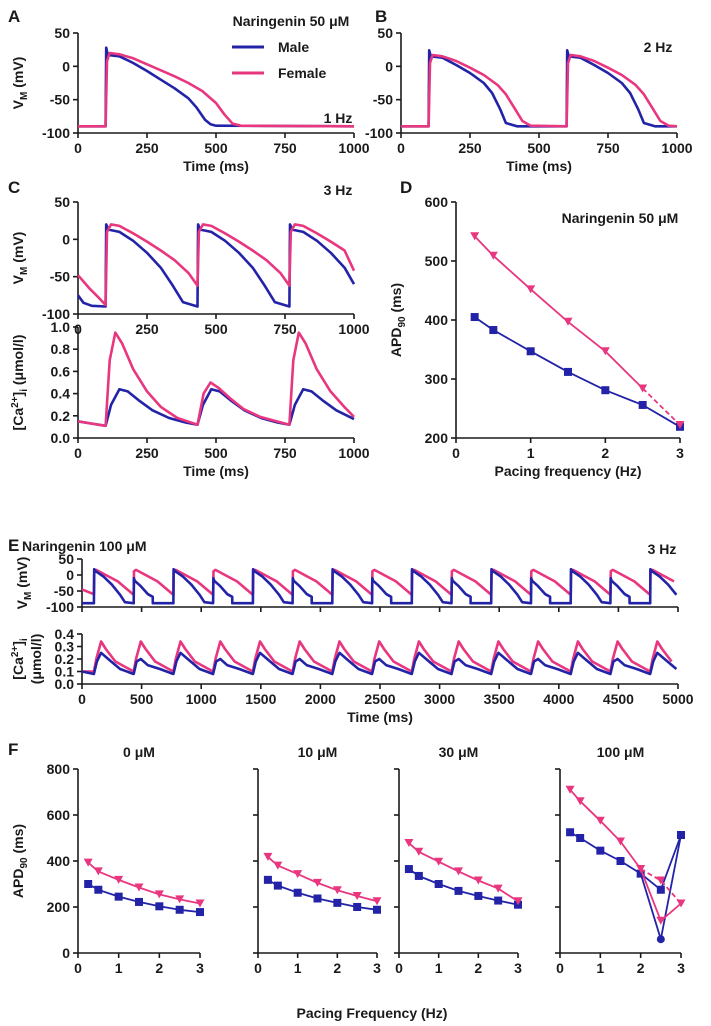 This screenshot has height=1026, width=711. Describe the element at coordinates (20, 383) in the screenshot. I see `y-axis-label: [Ca2+]i (μmol/l)` at that location.